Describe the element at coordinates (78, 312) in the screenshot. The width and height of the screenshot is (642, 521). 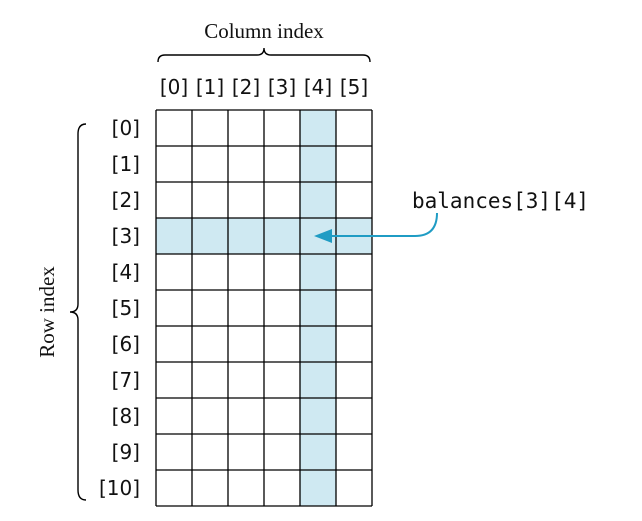
I see `row-brace` at that location.